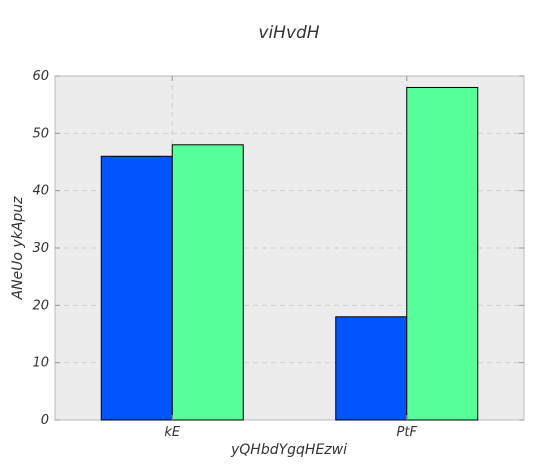 This screenshot has height=469, width=536. What do you see at coordinates (288, 450) in the screenshot?
I see `x-axis-label: yQHbdYgqHEzwi` at bounding box center [288, 450].